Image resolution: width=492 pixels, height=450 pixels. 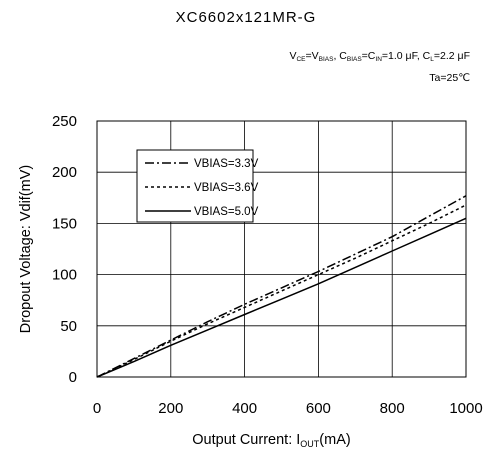 What do you see at coordinates (226, 212) in the screenshot?
I see `legend-label: VBIAS=5.0V` at bounding box center [226, 212].